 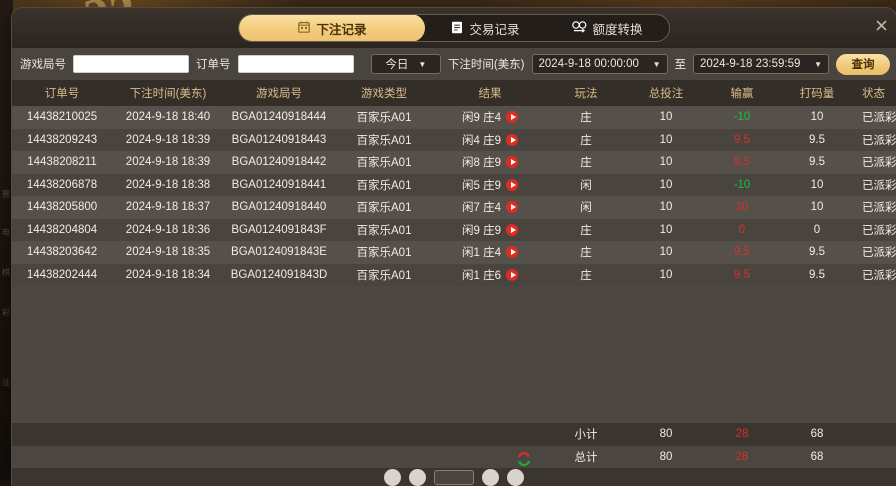 What do you see at coordinates (62, 275) in the screenshot?
I see `cell-order-no: 14438202444` at bounding box center [62, 275].